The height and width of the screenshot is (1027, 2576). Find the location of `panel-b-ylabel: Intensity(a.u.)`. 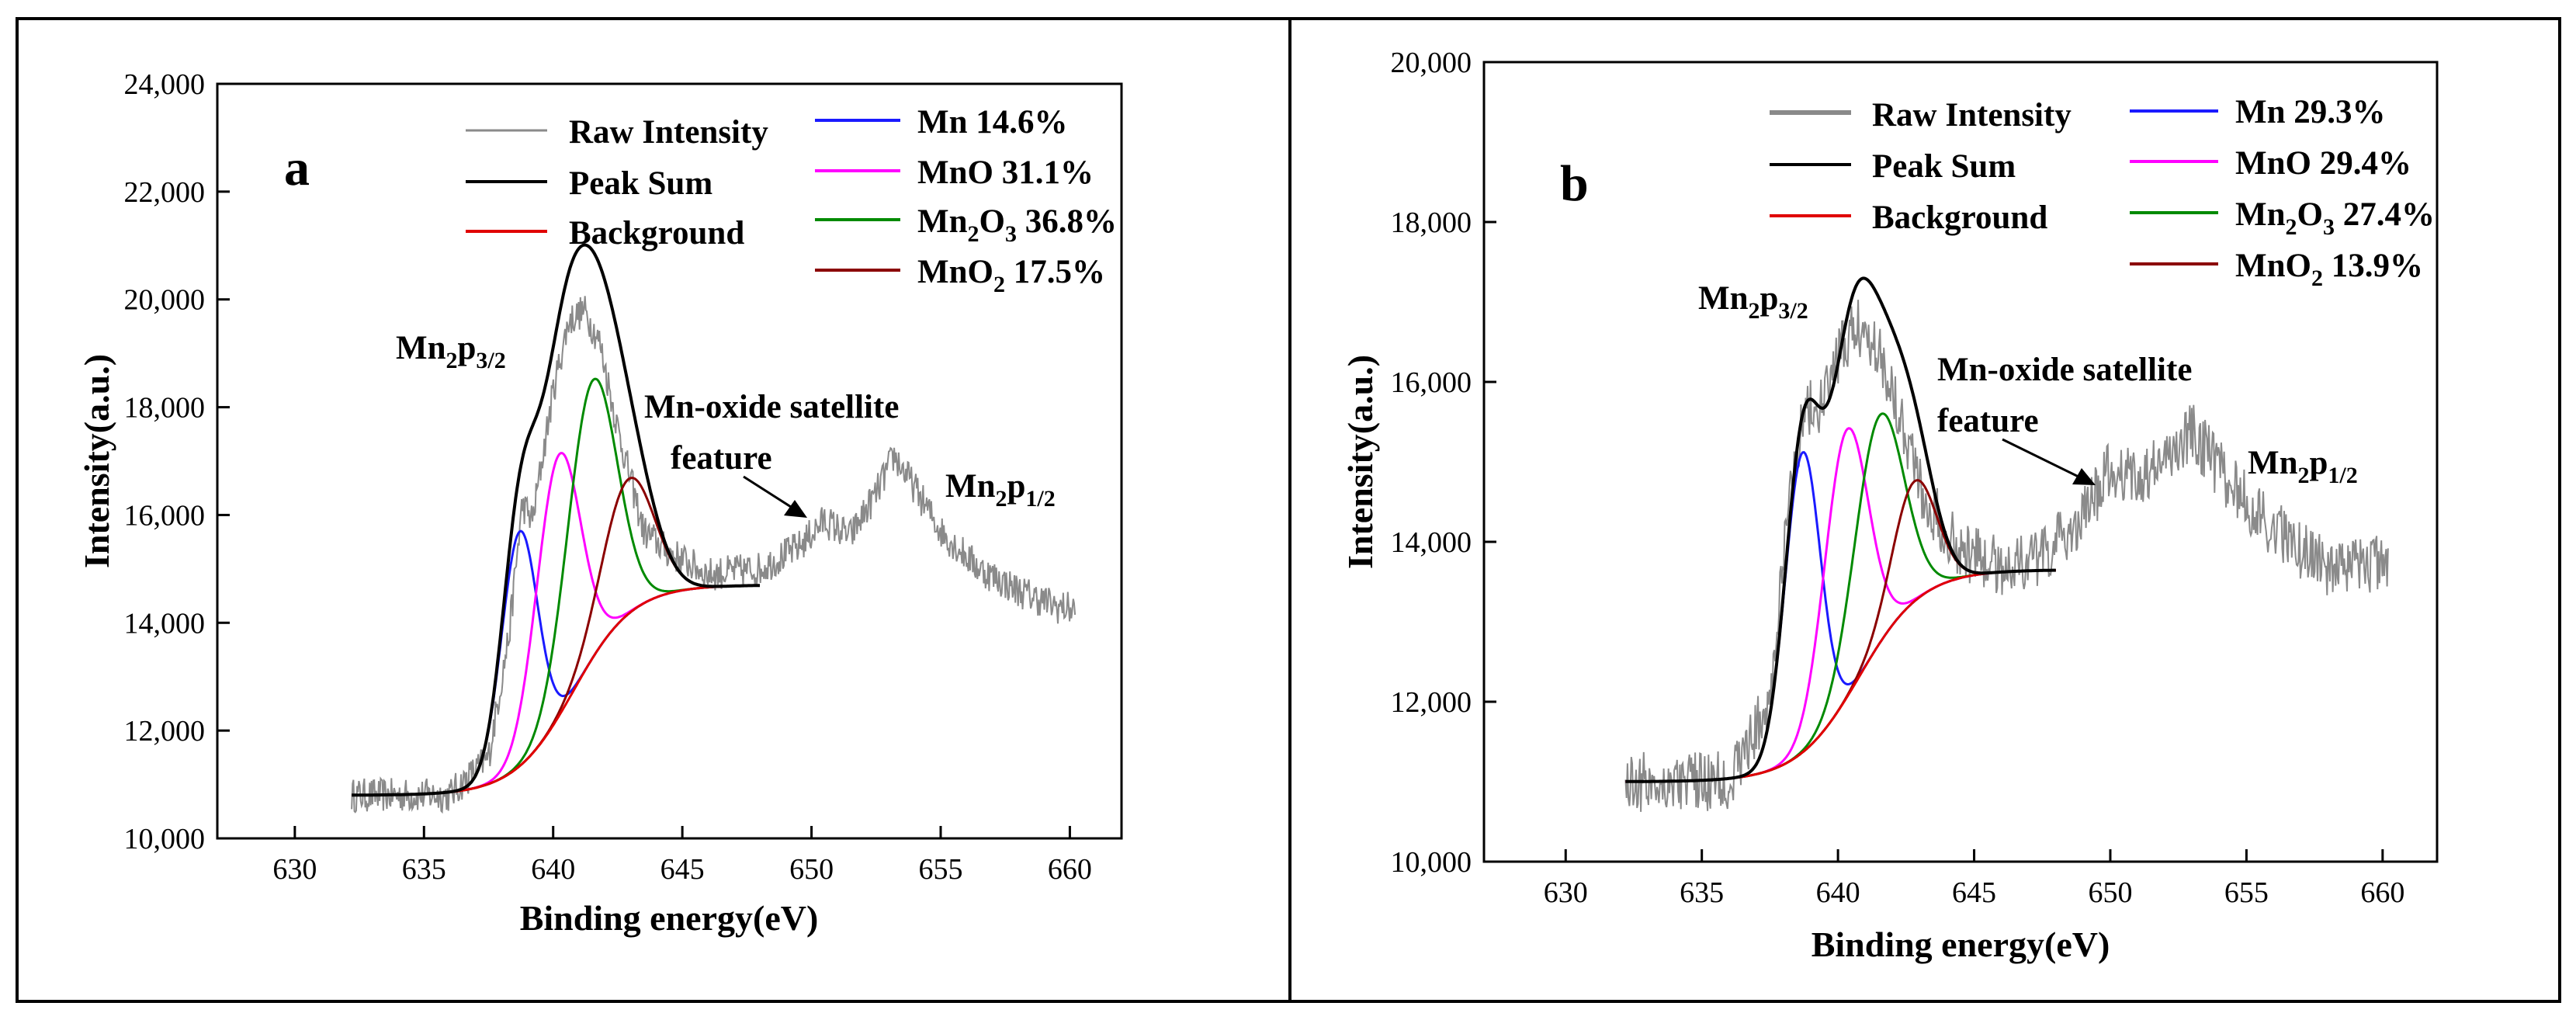

panel-b-ylabel: Intensity(a.u.) is located at coordinates (1360, 462).